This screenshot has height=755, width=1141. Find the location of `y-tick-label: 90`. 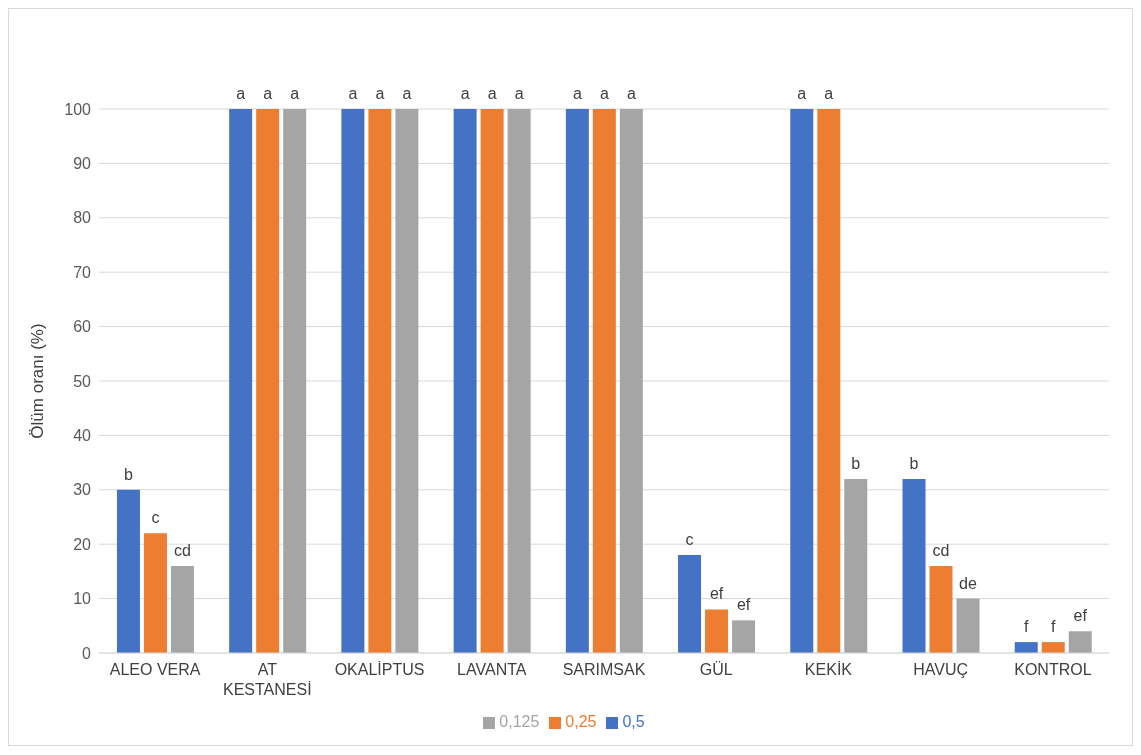

y-tick-label: 90 is located at coordinates (82, 164).